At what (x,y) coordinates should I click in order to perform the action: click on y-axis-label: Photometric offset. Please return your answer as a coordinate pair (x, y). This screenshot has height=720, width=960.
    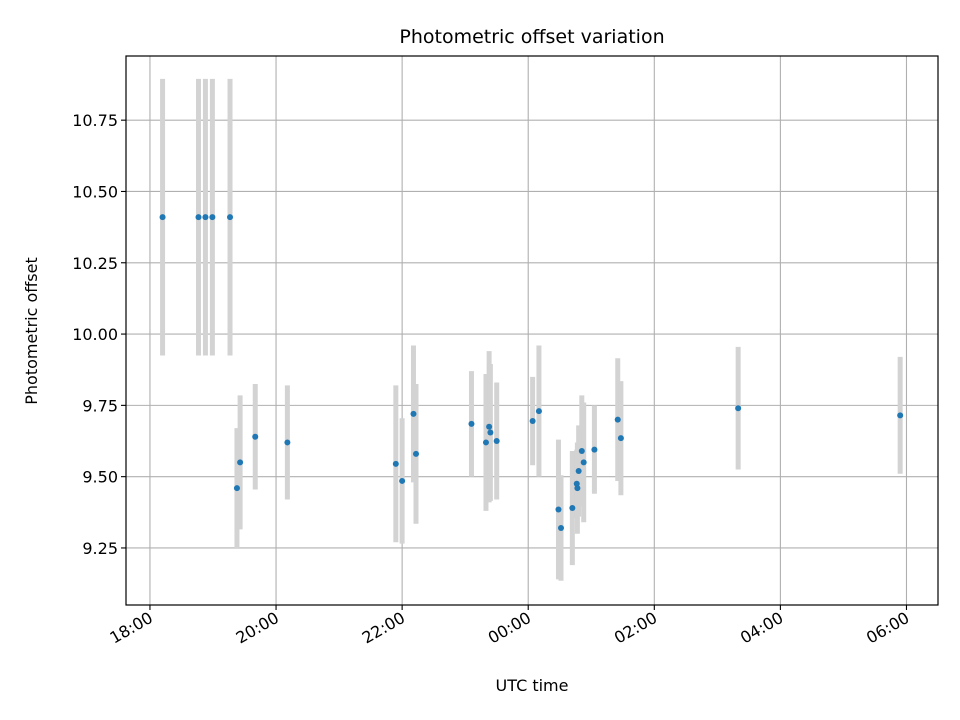
    Looking at the image, I should click on (31, 331).